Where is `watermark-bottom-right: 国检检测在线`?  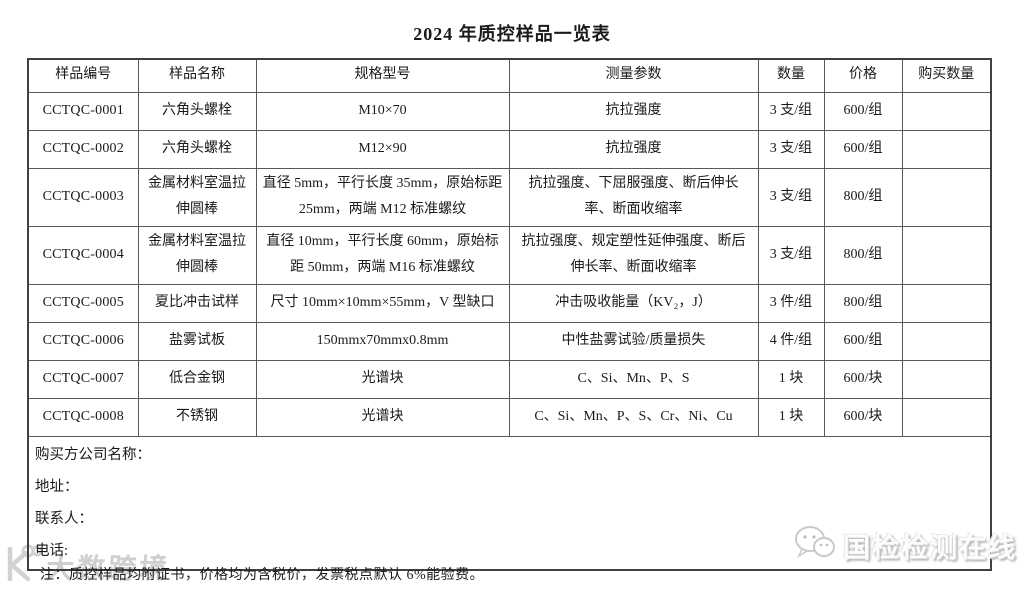
watermark-bottom-right: 国检检测在线 is located at coordinates (905, 545).